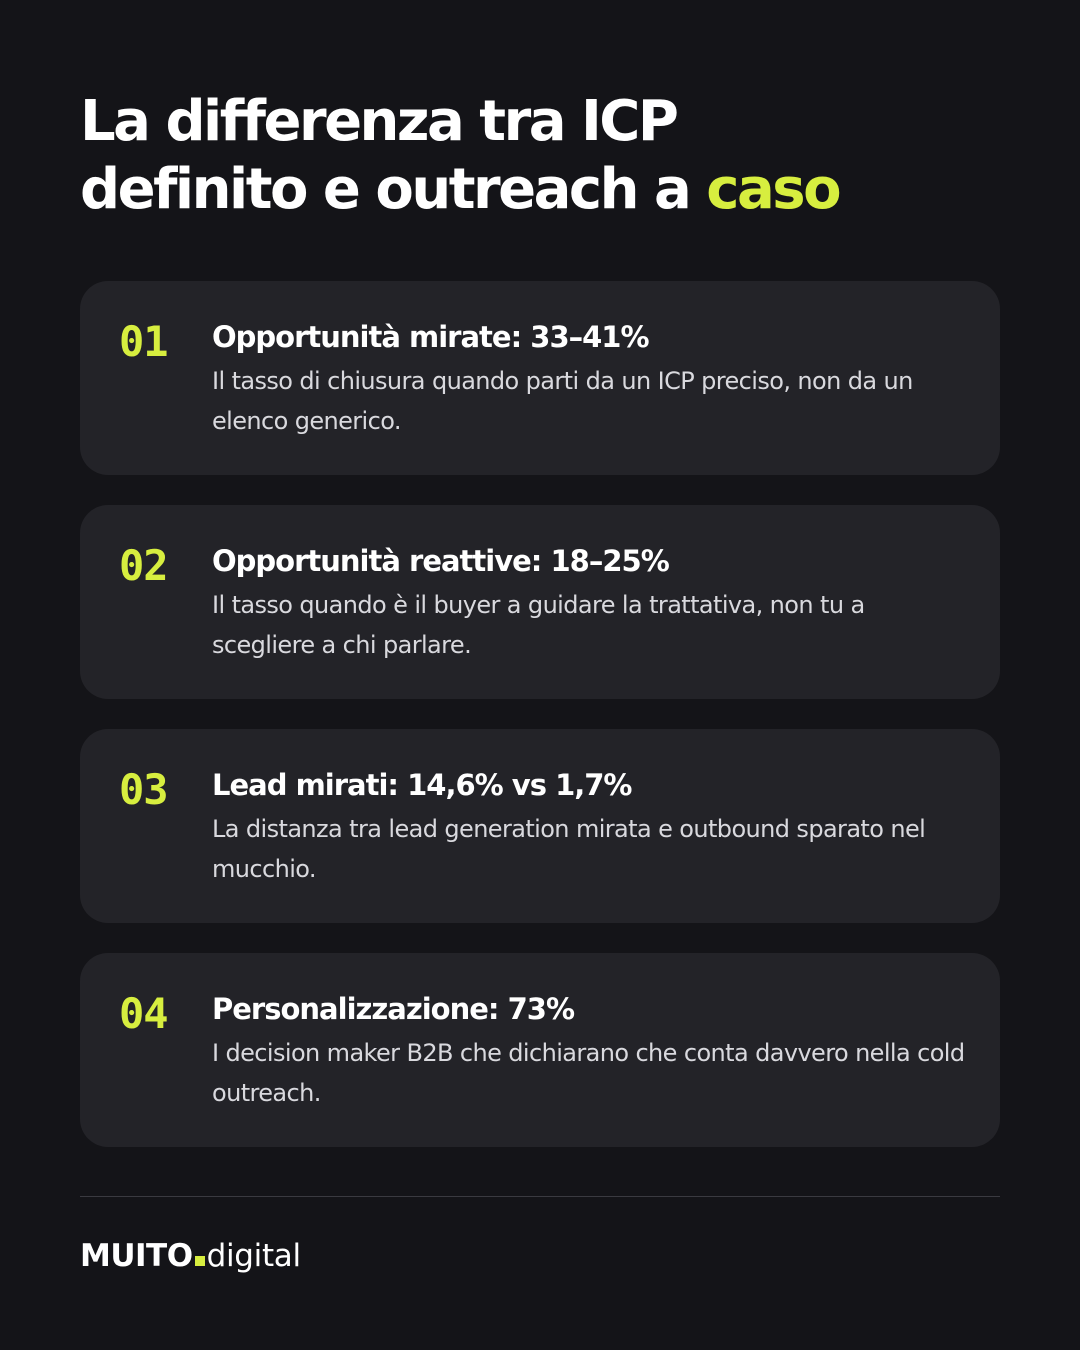 The image size is (1080, 1350). I want to click on headline-line-2: definito e outreach a caso, so click(540, 190).